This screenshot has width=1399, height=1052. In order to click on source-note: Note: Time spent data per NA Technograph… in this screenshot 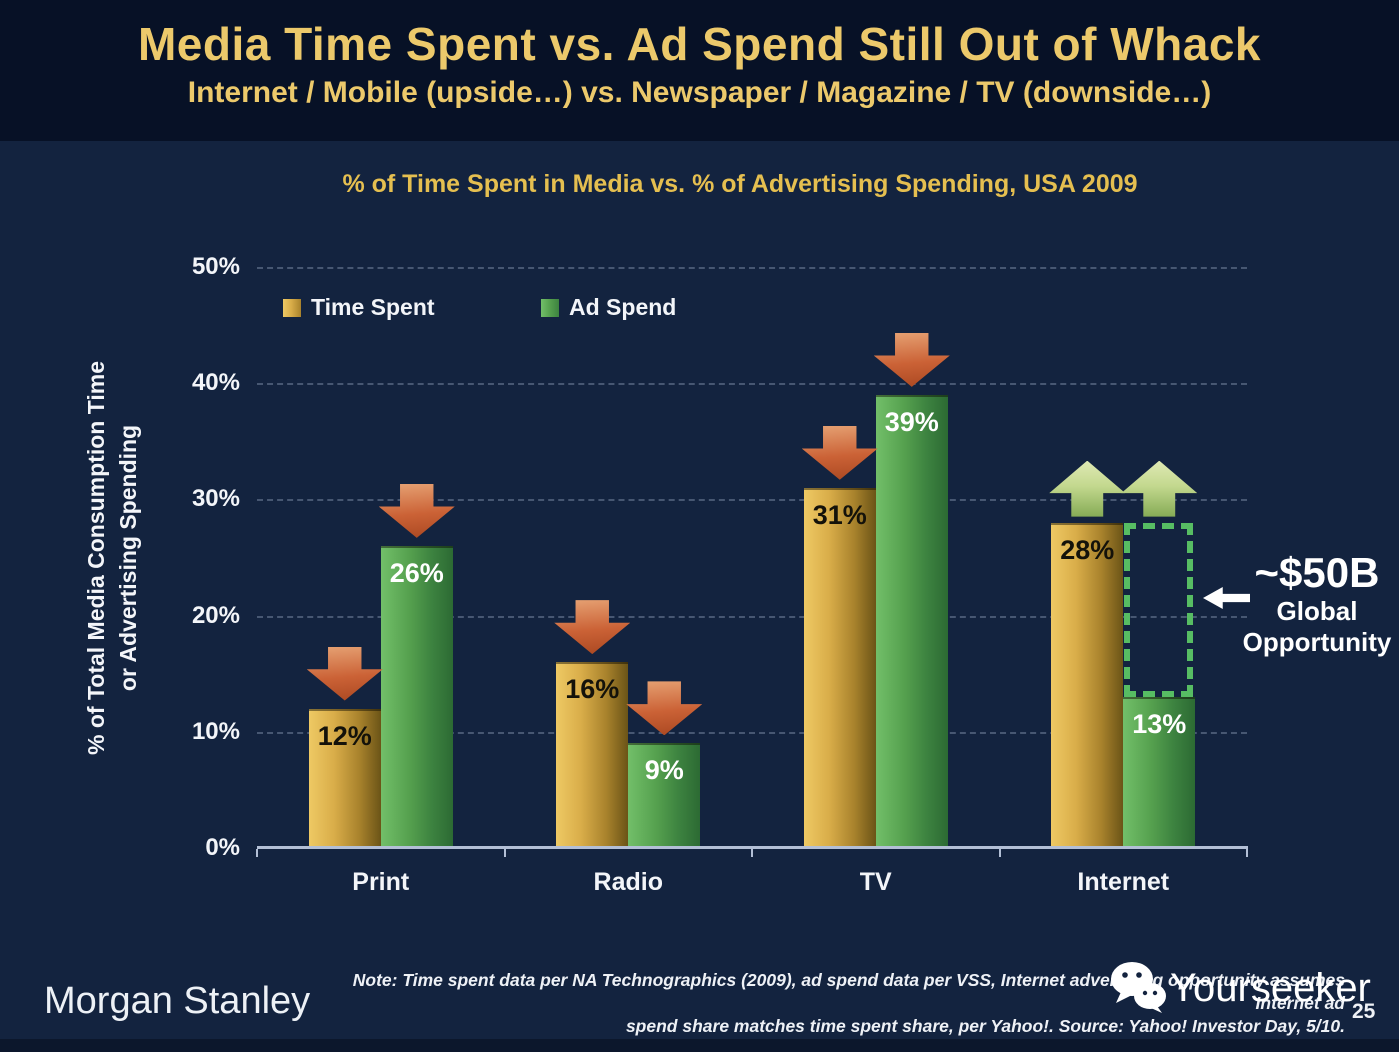, I will do `click(832, 1003)`.